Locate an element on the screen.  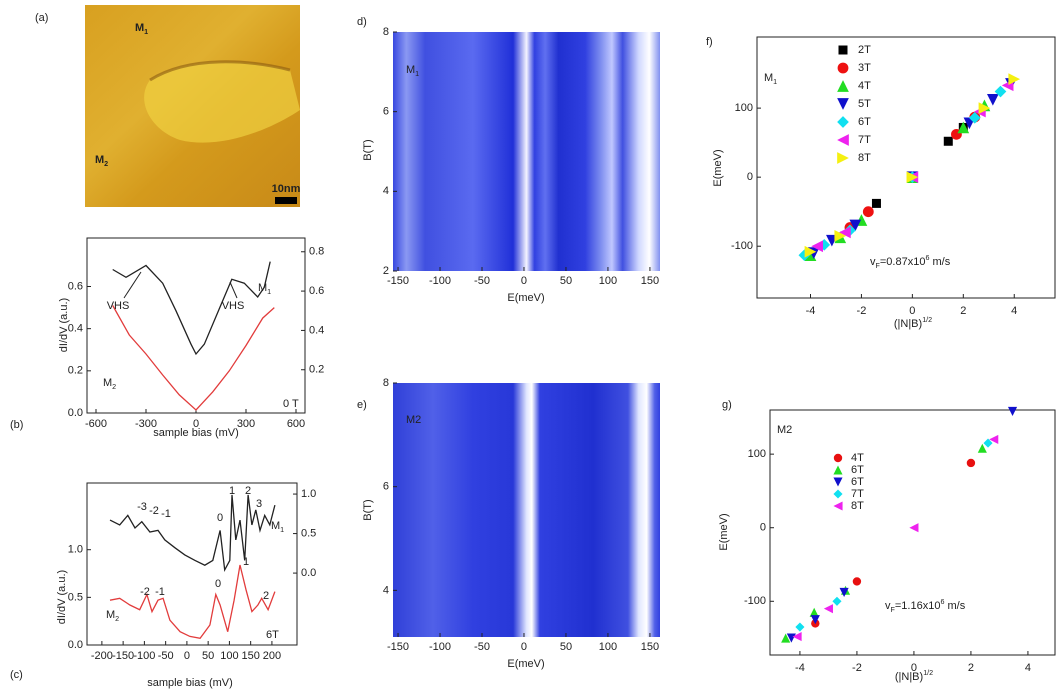
y-tick-label: 100 is located at coordinates (744, 108).